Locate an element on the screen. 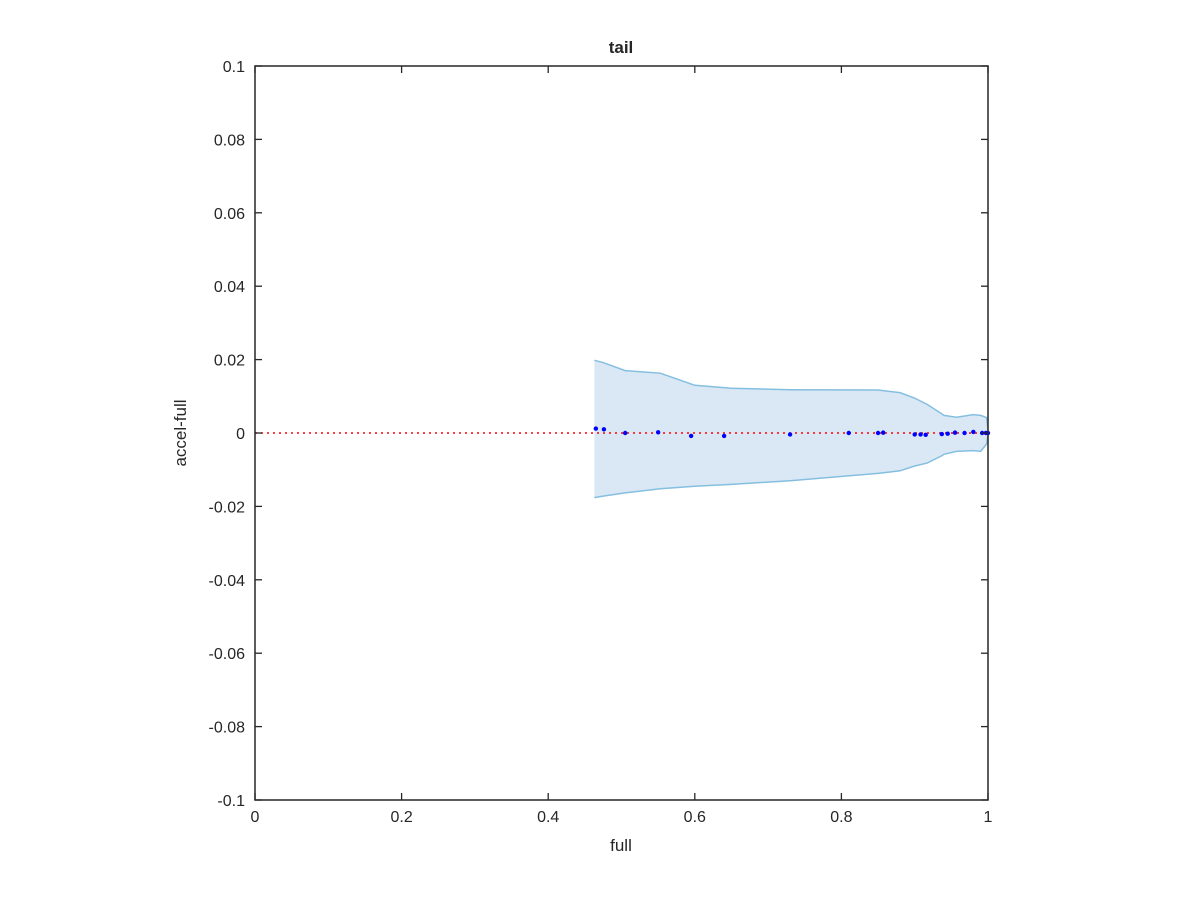 The height and width of the screenshot is (900, 1200). band-upper-edge is located at coordinates (791, 394).